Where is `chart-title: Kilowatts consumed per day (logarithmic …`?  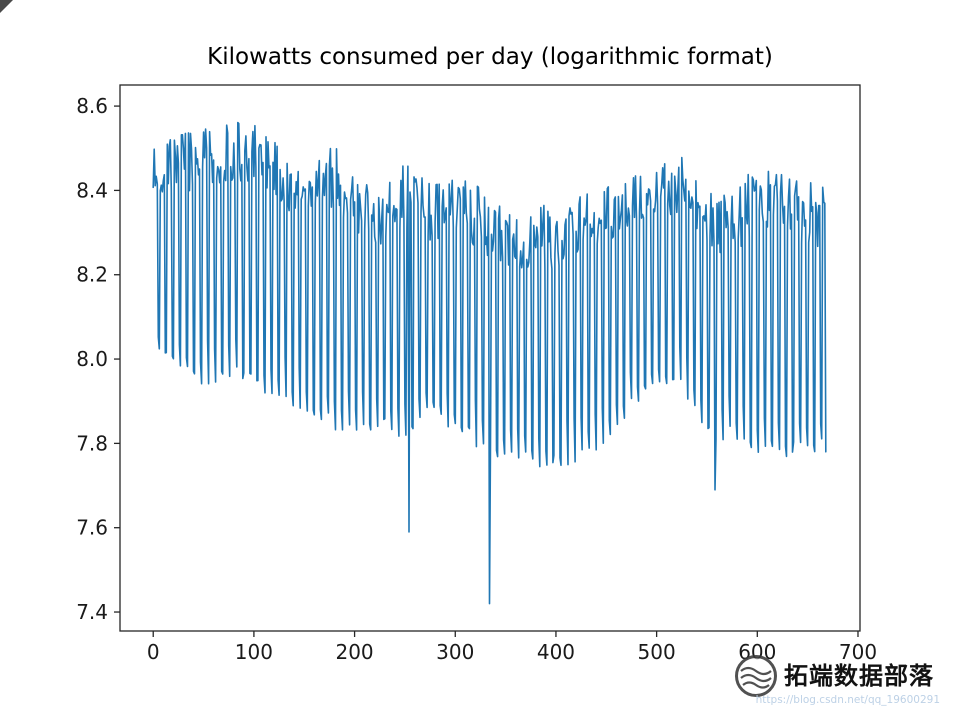 chart-title: Kilowatts consumed per day (logarithmic … is located at coordinates (490, 57).